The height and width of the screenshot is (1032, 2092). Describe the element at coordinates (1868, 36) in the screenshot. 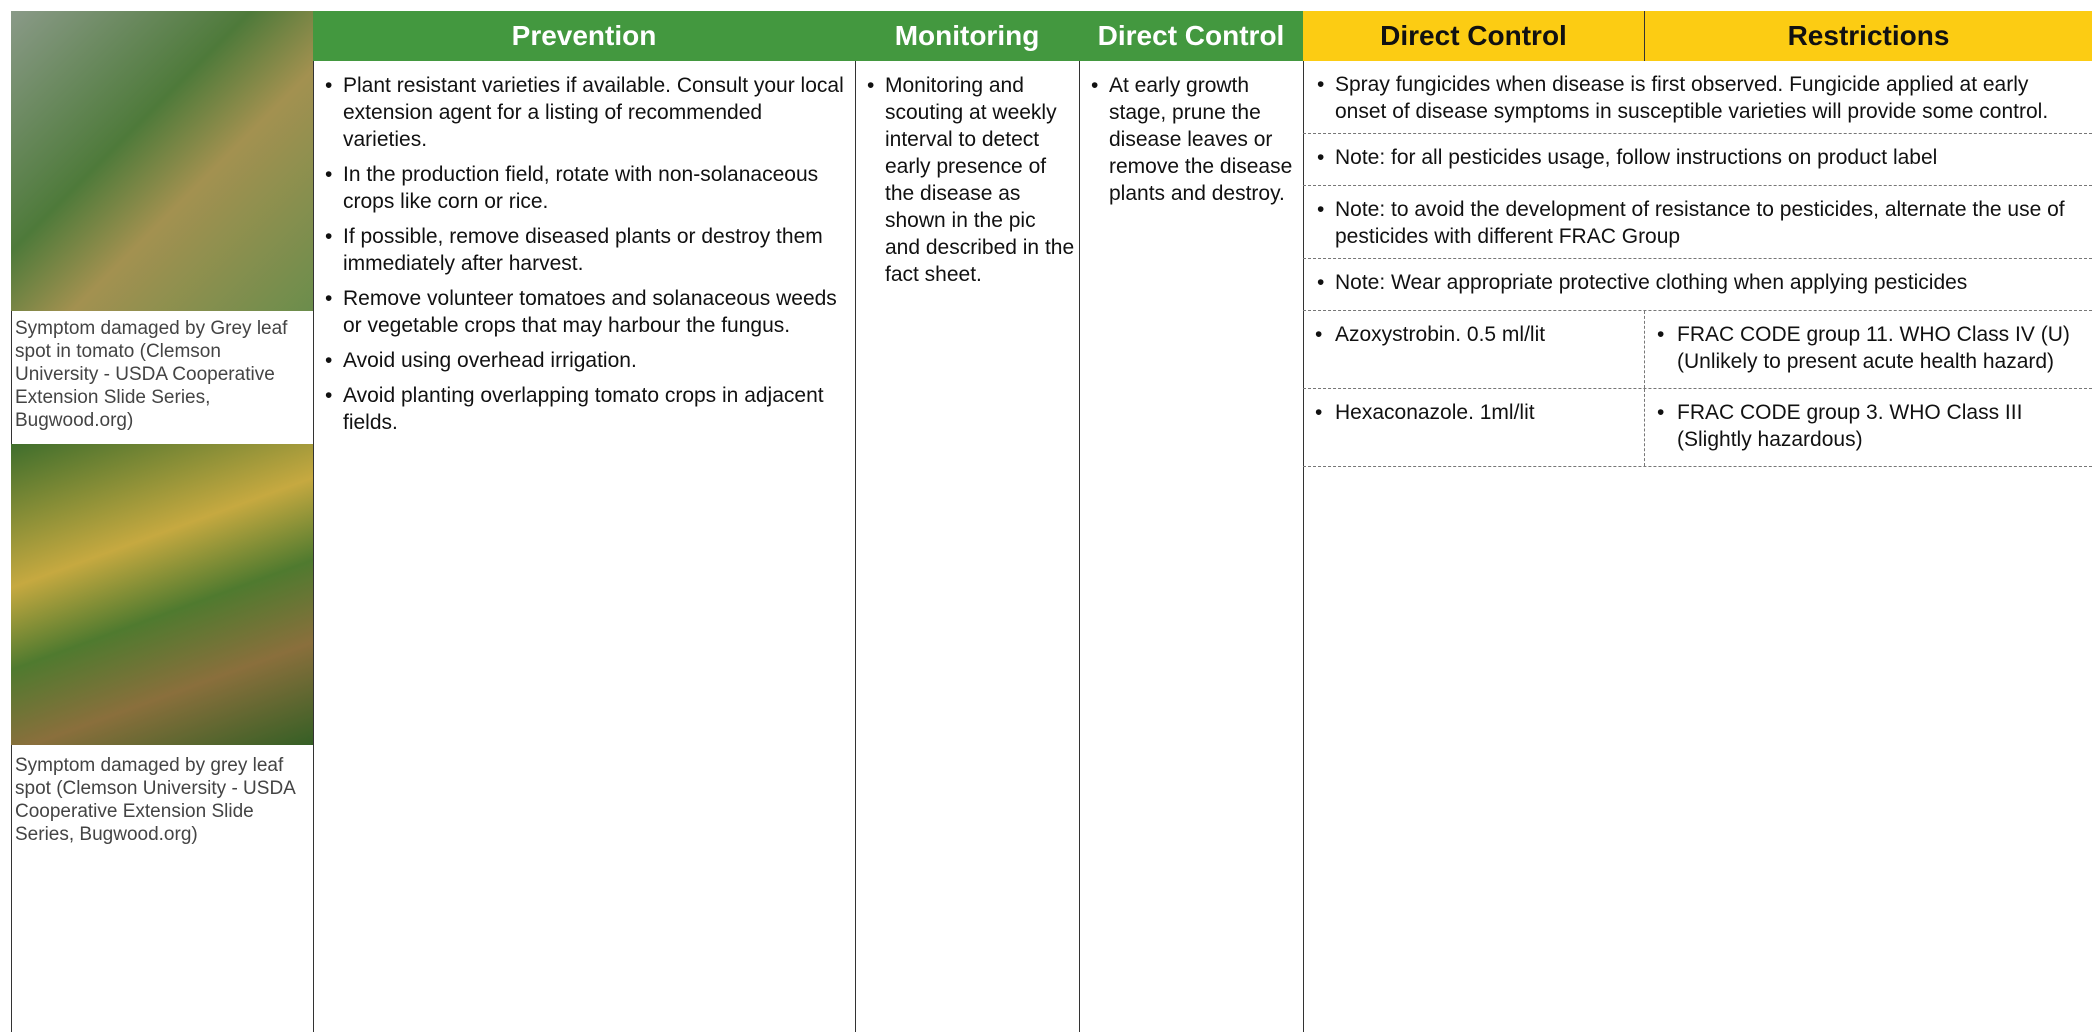

I see `header: Restrictions` at that location.